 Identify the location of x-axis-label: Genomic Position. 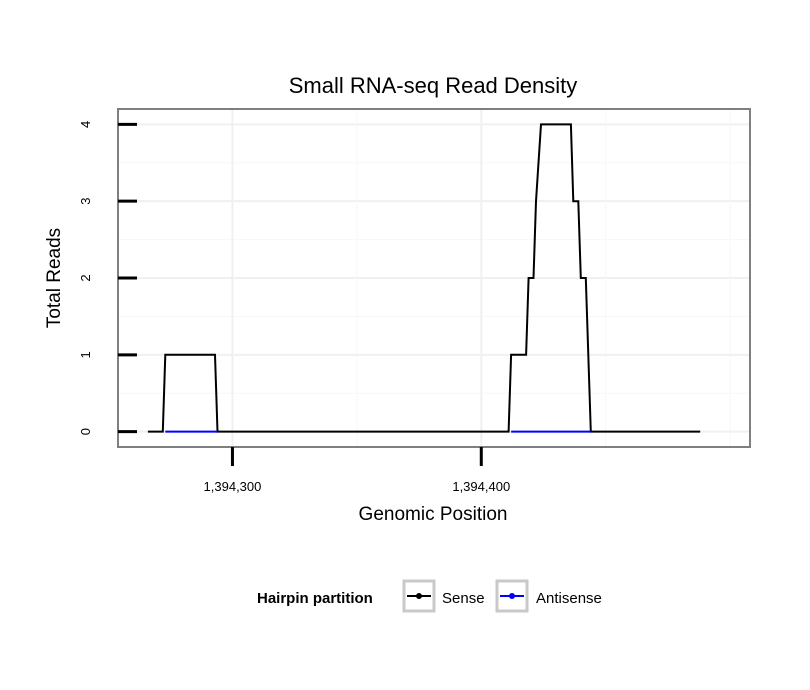
(433, 514).